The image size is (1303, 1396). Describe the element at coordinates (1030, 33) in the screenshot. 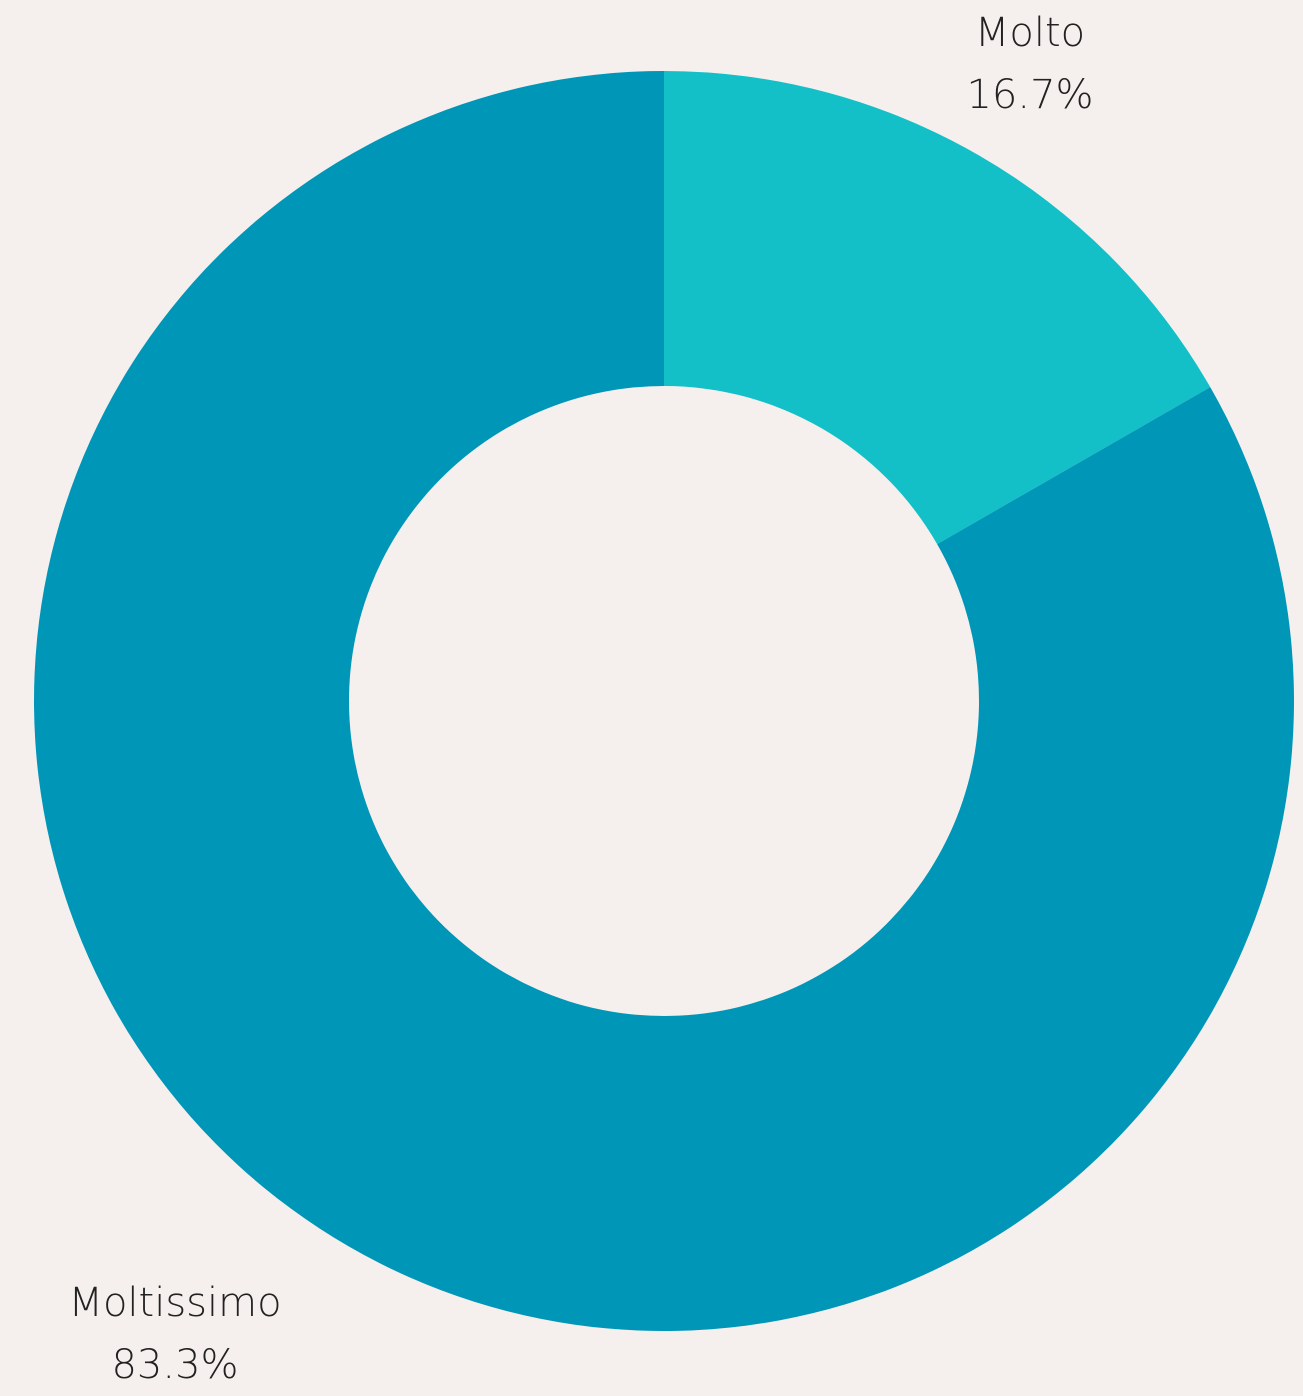

I see `slice-label: Molto` at that location.